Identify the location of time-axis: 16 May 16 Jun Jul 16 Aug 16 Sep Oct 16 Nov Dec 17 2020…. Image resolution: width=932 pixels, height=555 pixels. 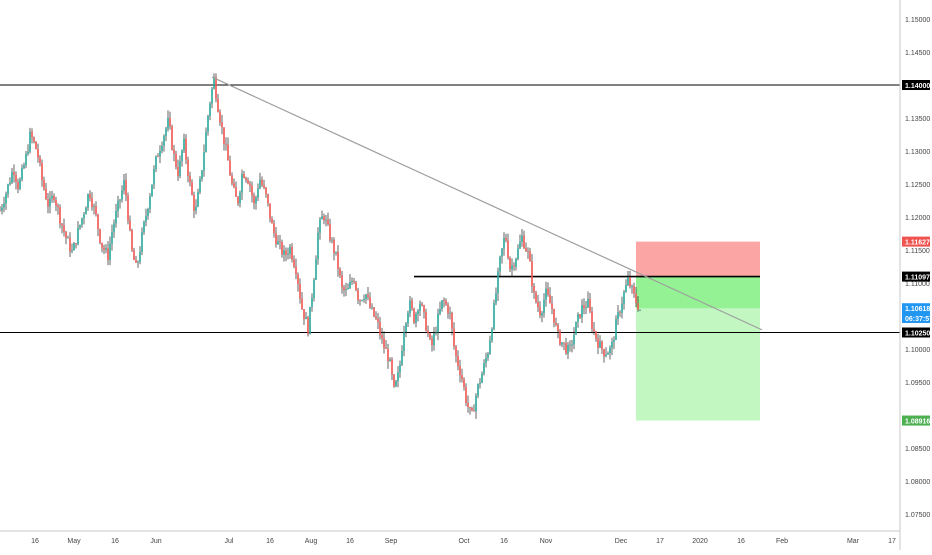
(463, 541).